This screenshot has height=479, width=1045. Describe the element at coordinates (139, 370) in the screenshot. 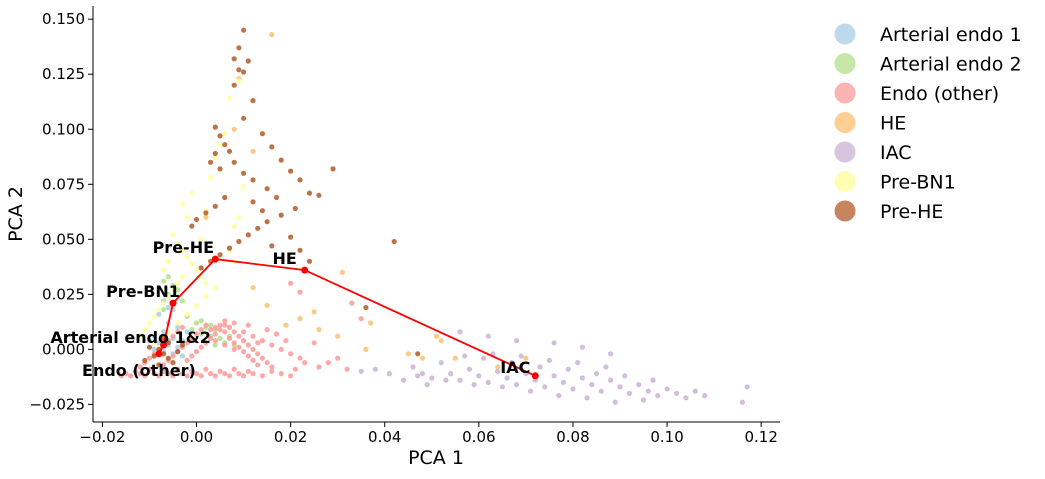

I see `trajectory-label: Endo (other)` at that location.